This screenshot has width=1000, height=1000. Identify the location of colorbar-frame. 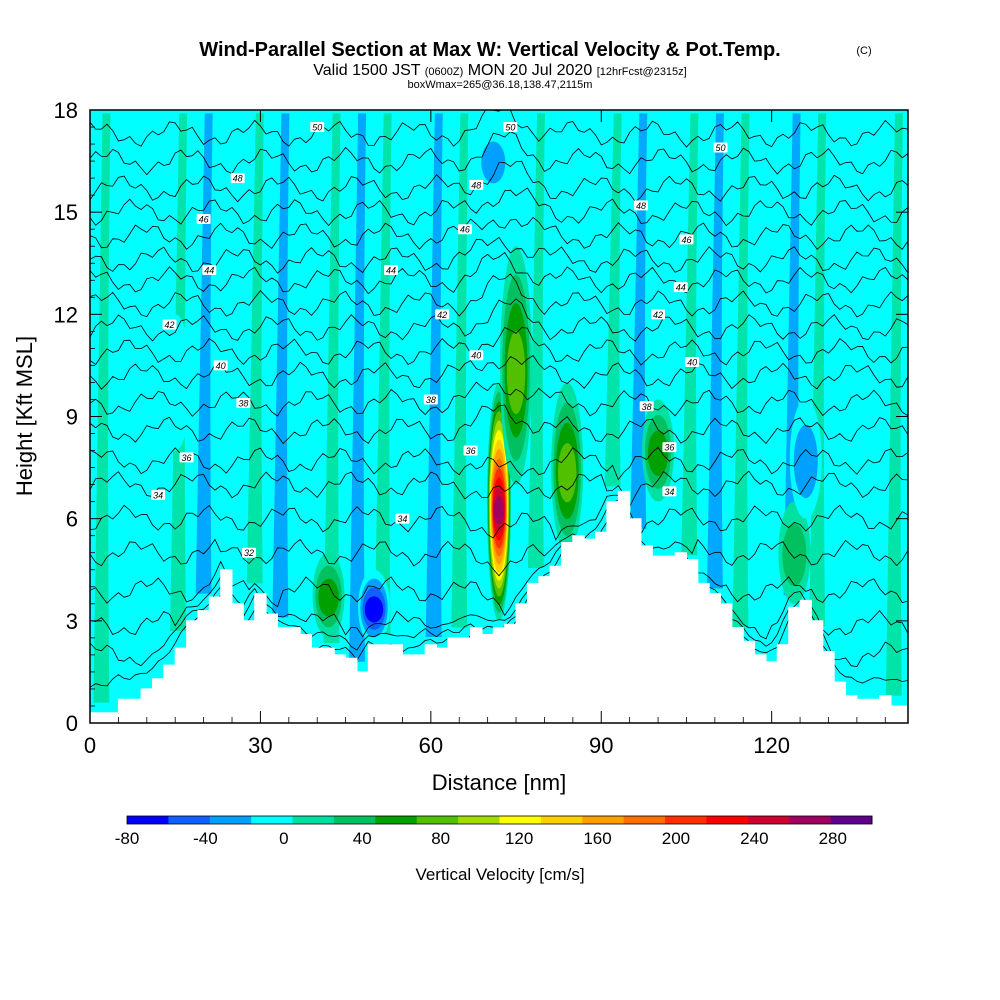
(499, 820).